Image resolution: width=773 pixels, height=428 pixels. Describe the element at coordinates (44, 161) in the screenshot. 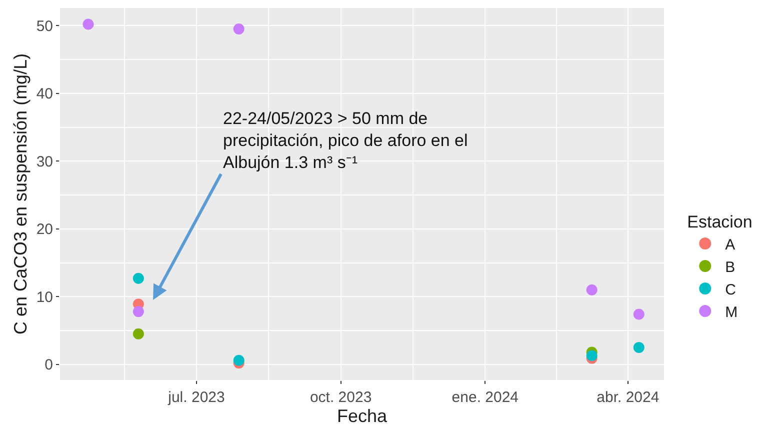

I see `y-tick-label: 30` at that location.